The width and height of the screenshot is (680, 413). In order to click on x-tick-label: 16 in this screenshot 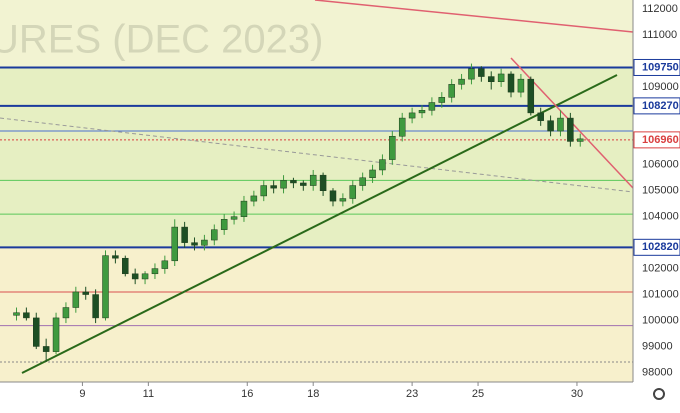, I will do `click(247, 394)`.